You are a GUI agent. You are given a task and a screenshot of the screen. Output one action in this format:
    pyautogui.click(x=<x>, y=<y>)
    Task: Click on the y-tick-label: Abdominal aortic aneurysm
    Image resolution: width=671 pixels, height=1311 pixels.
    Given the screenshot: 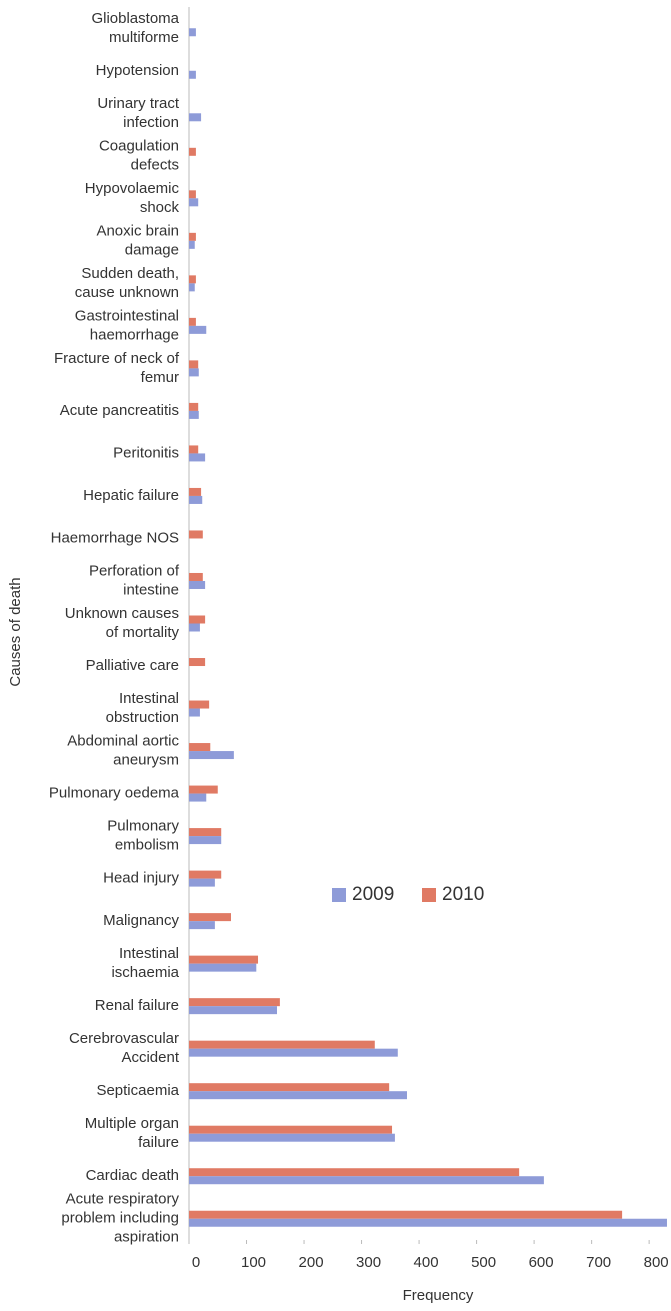 What is the action you would take?
    pyautogui.click(x=123, y=751)
    